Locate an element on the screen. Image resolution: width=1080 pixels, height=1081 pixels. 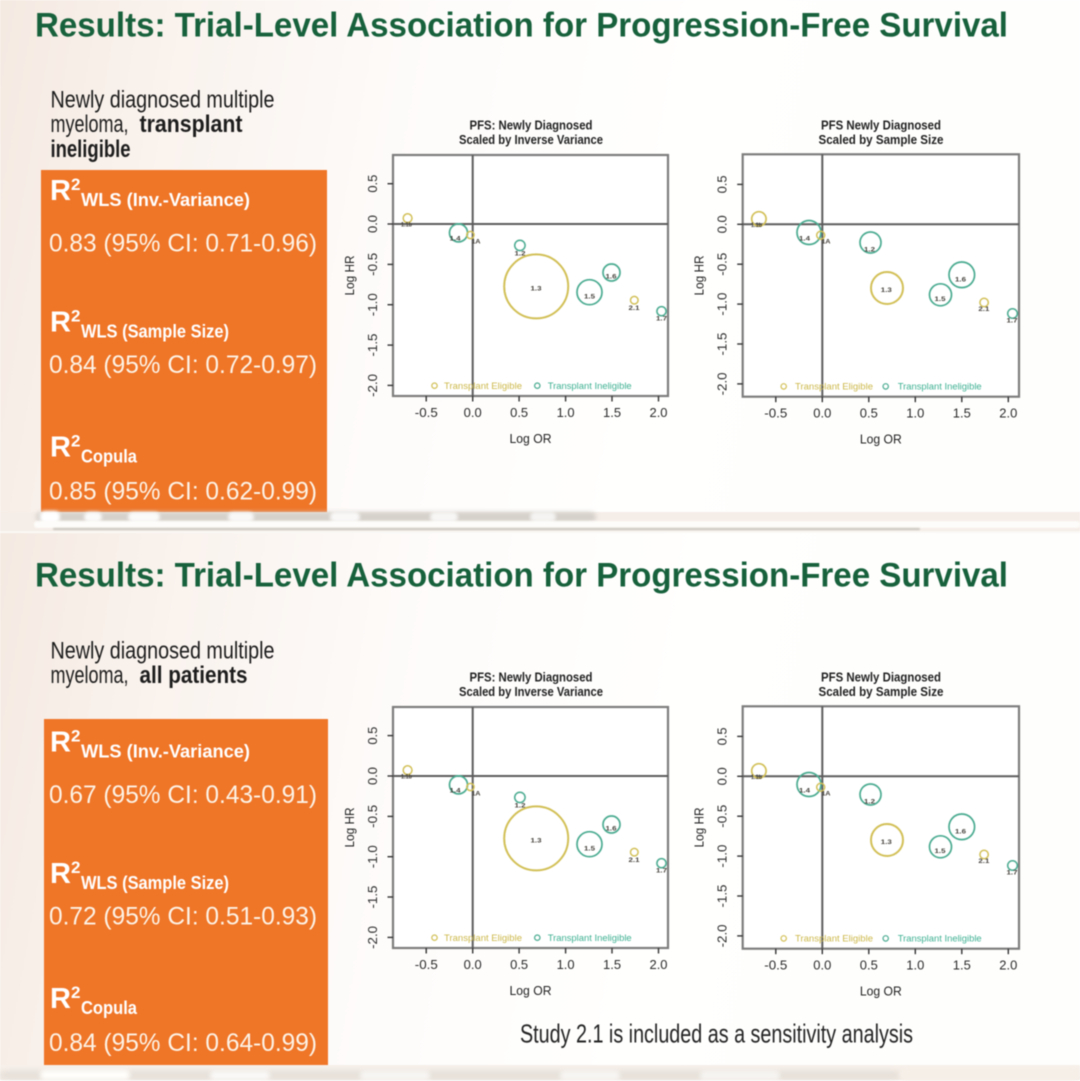
svg-text: Newly diagnosed multiple is located at coordinates (163, 99).